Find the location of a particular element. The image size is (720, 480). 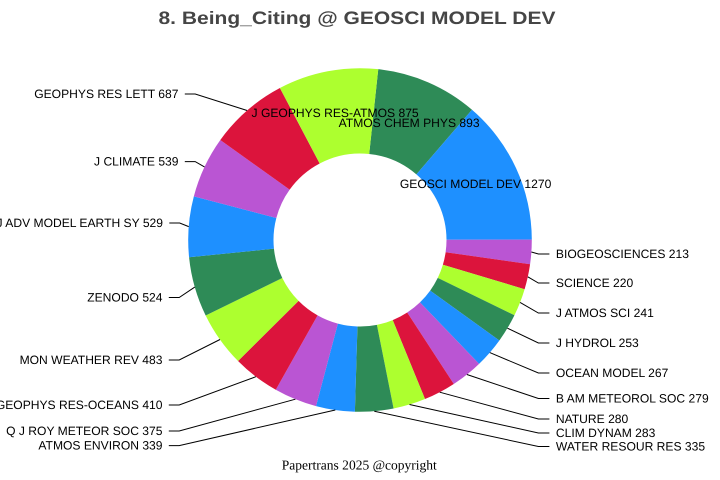

svg-text: GEOPHYS RES LETT 687 is located at coordinates (106, 94).